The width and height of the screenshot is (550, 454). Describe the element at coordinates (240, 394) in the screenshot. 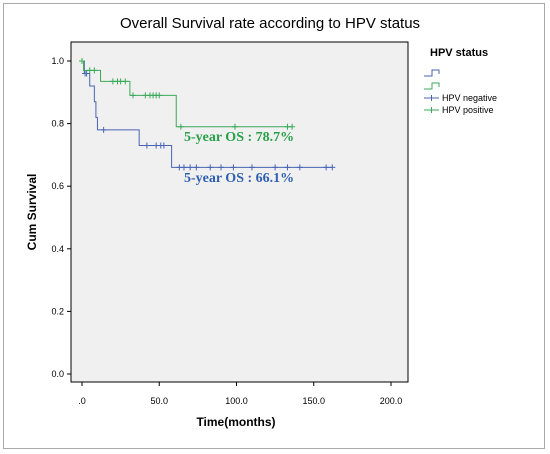

I see `x-axis: .0 50.0 100.0 150.0 200.0` at that location.